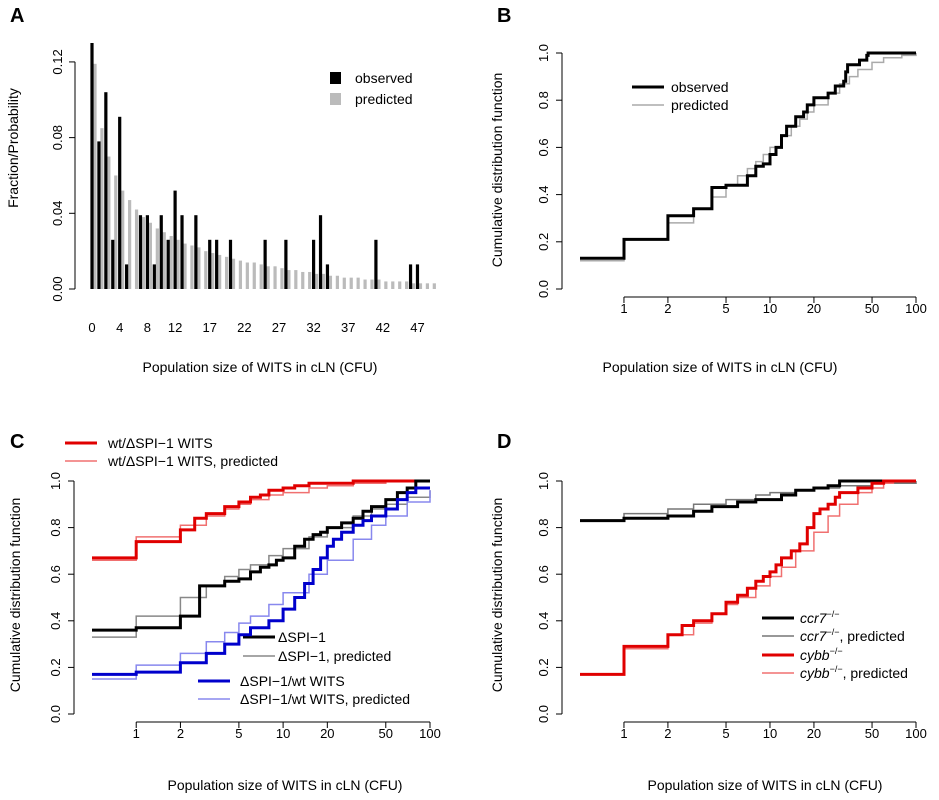 This screenshot has height=800, width=939. What do you see at coordinates (55, 667) in the screenshot?
I see `panel-c-ytick-label: 0.2` at bounding box center [55, 667].